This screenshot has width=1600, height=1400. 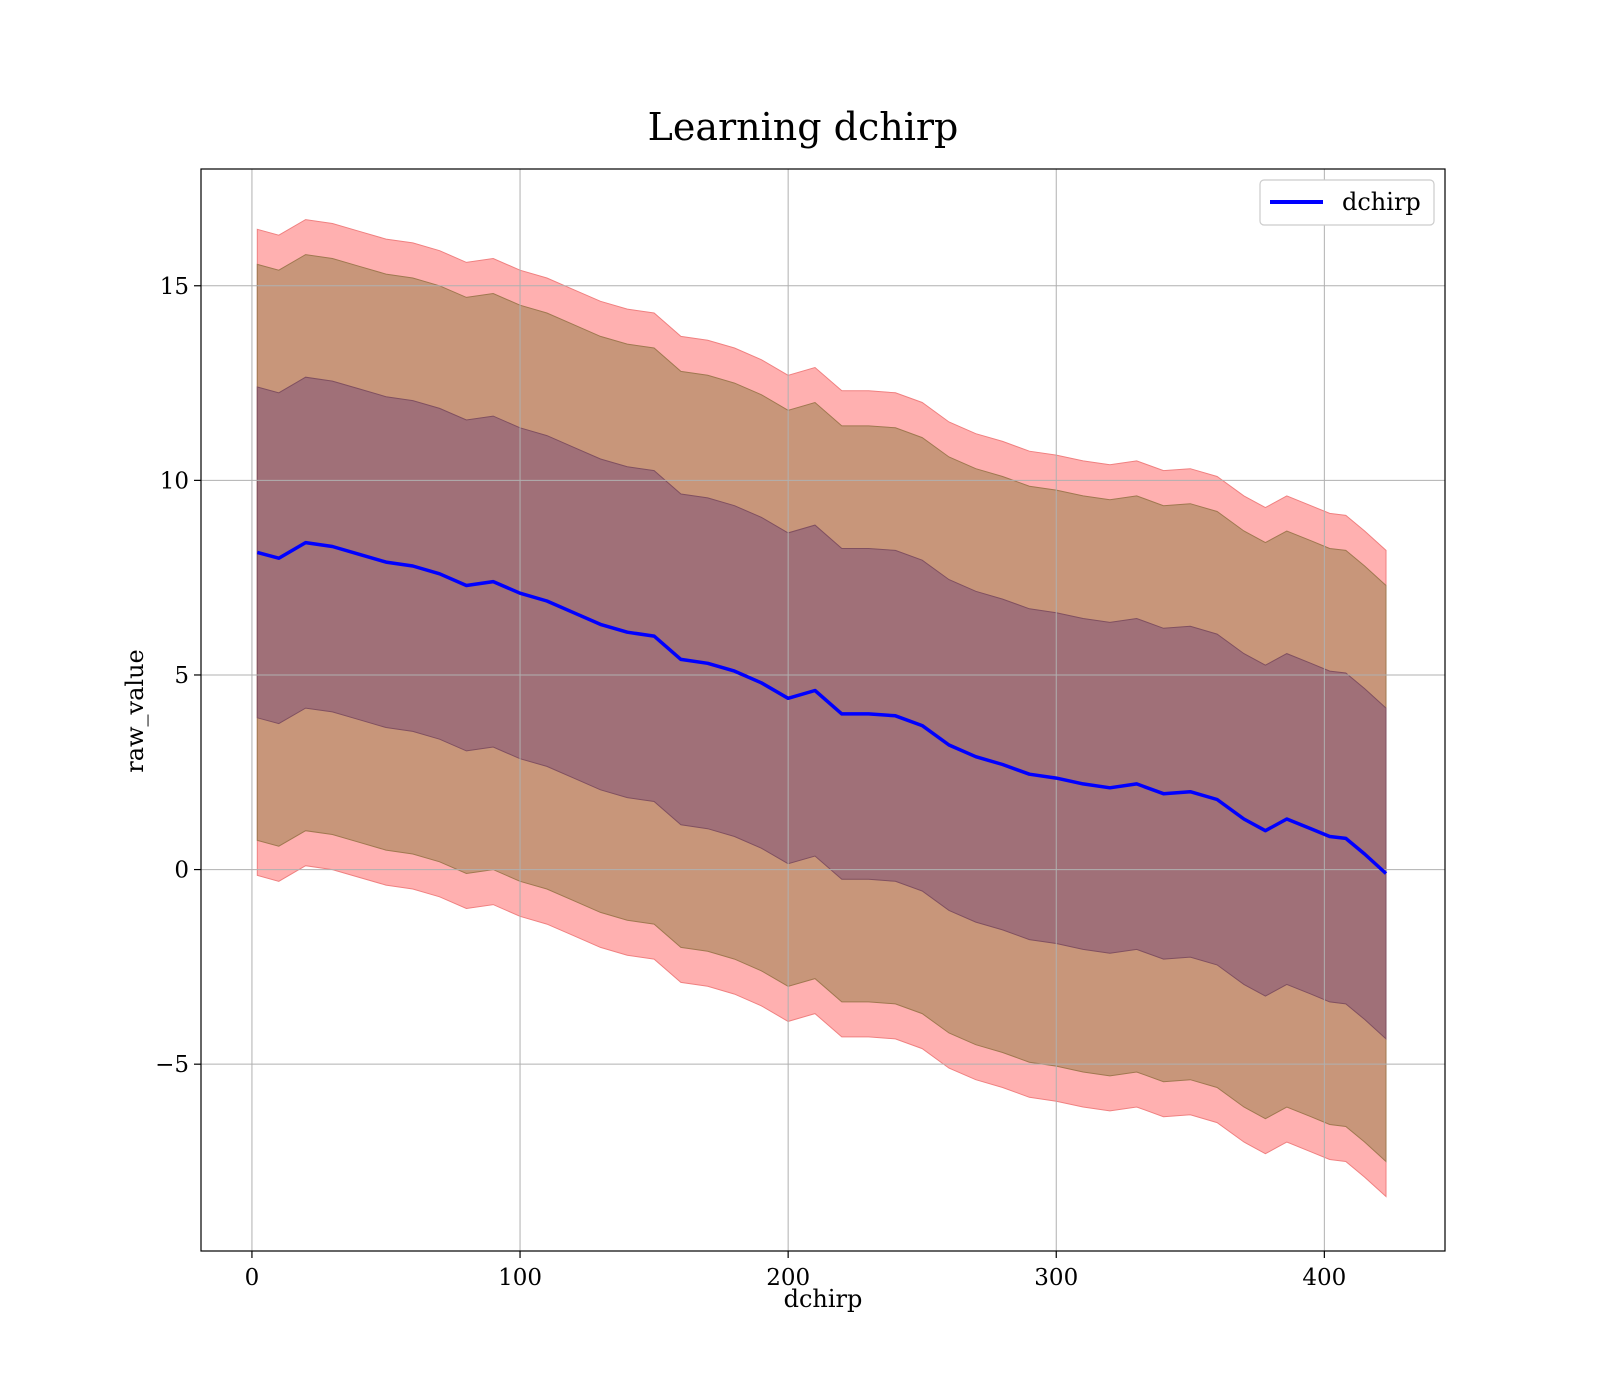 What do you see at coordinates (174, 481) in the screenshot?
I see `y-tick-label: 10` at bounding box center [174, 481].